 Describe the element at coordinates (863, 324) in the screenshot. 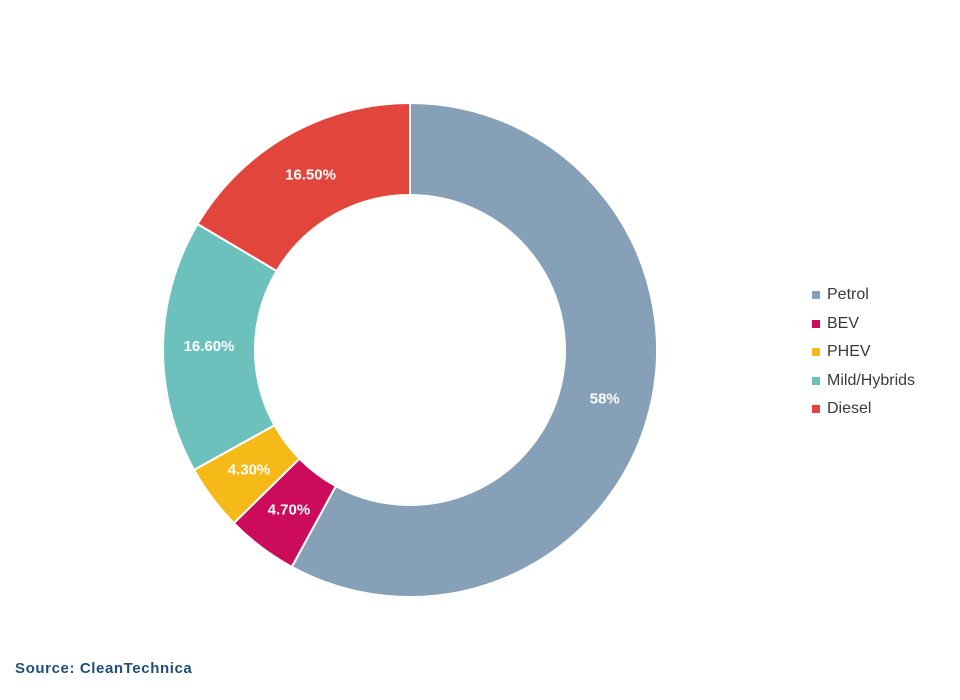

I see `legend-item-bev: BEV` at that location.